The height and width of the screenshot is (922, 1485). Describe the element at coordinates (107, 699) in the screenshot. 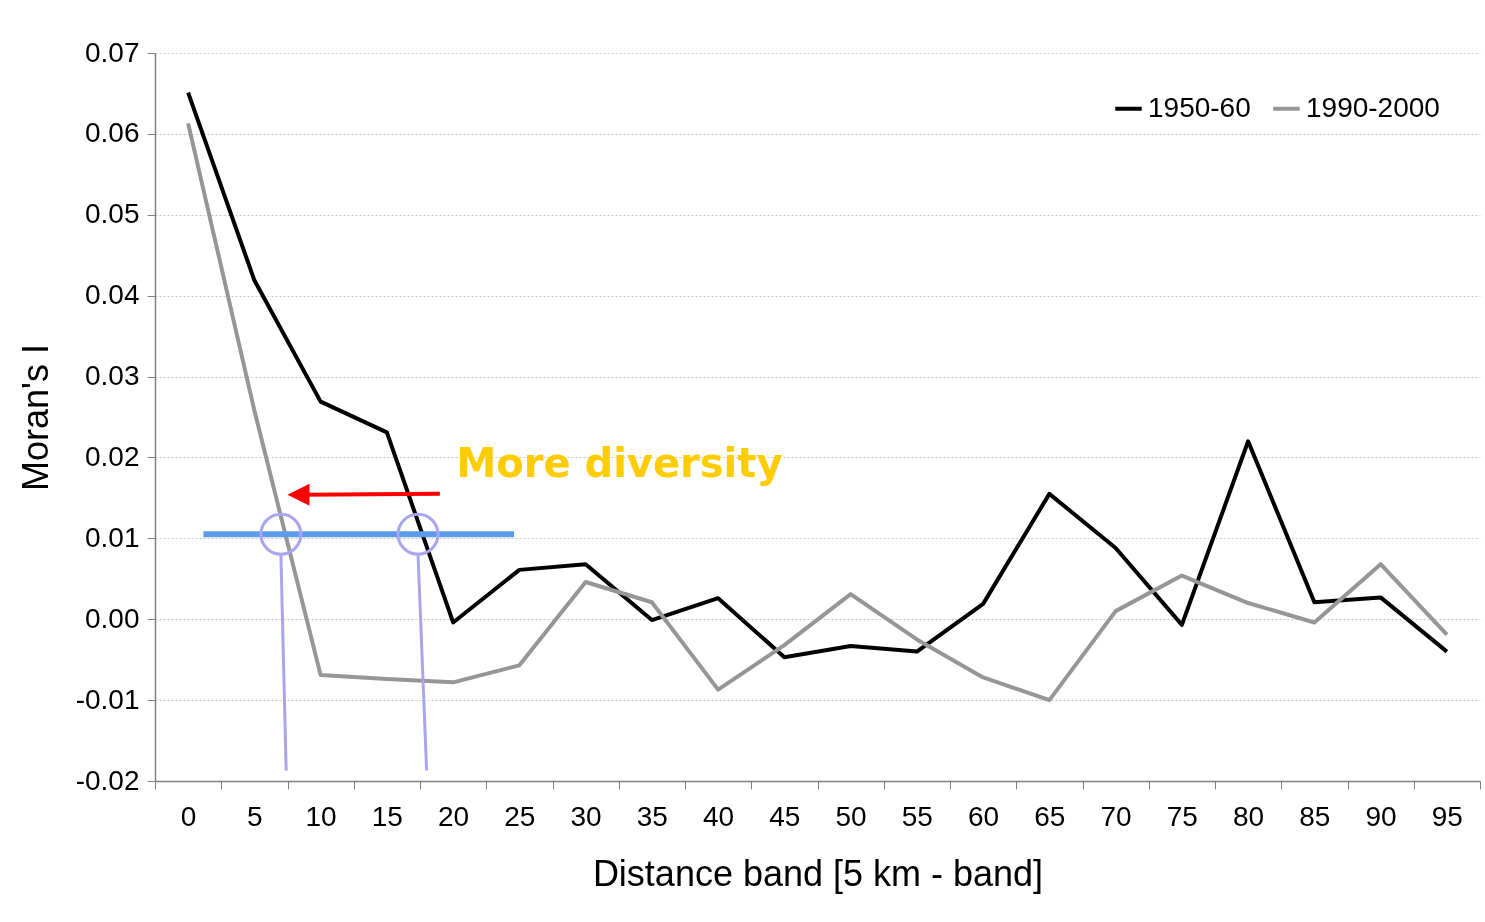

I see `y-tick-label: -0.01` at that location.